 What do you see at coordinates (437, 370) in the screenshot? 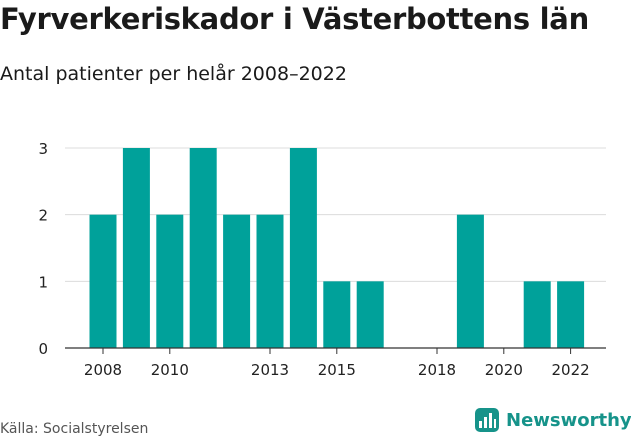
I see `x-tick-label: 2018` at bounding box center [437, 370].